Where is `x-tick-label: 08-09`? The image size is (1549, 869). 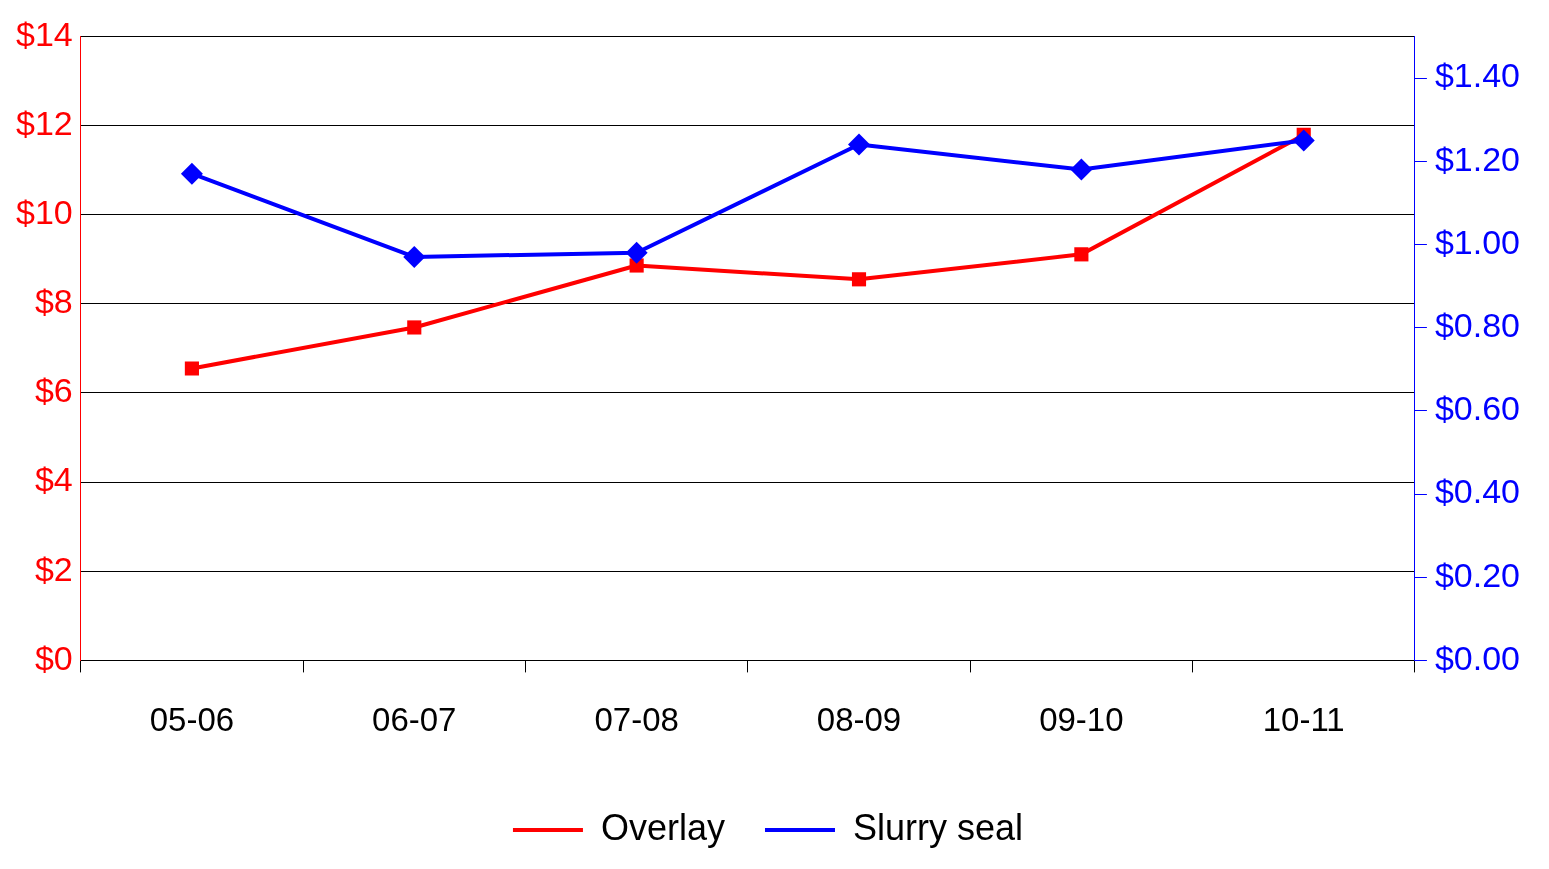 x-tick-label: 08-09 is located at coordinates (859, 720).